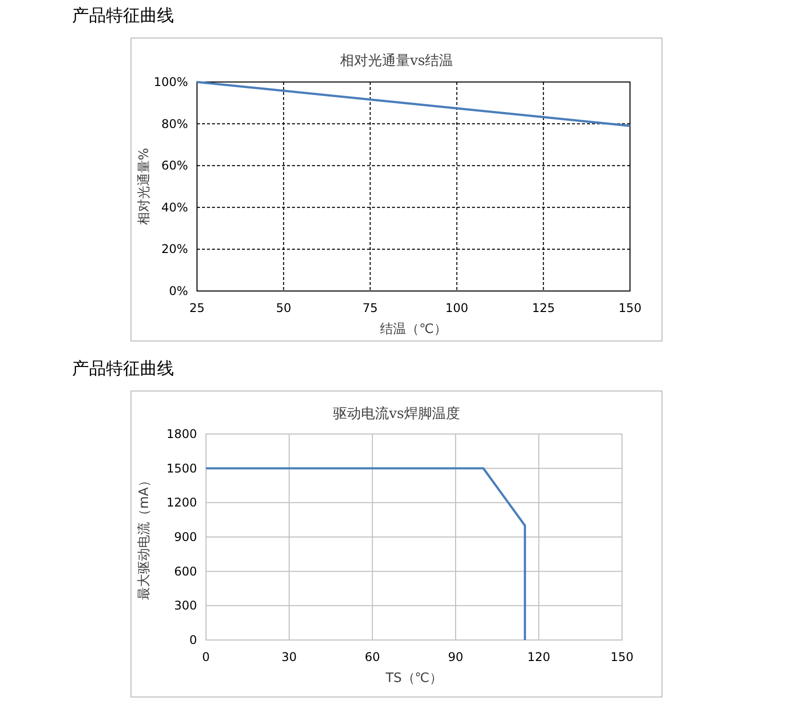 The height and width of the screenshot is (701, 797). I want to click on y-tick-label: 1800, so click(181, 434).